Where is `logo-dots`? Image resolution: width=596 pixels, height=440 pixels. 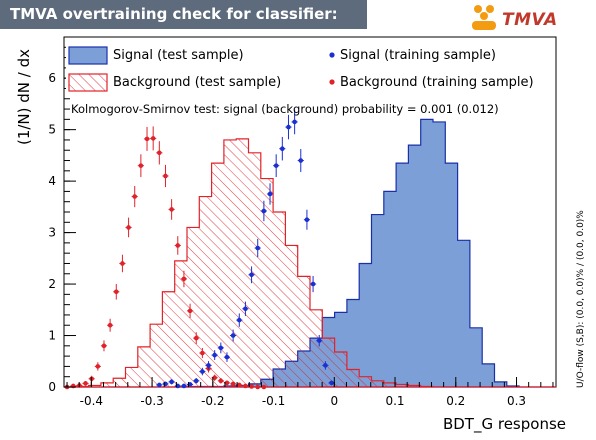 logo-dots is located at coordinates (484, 17).